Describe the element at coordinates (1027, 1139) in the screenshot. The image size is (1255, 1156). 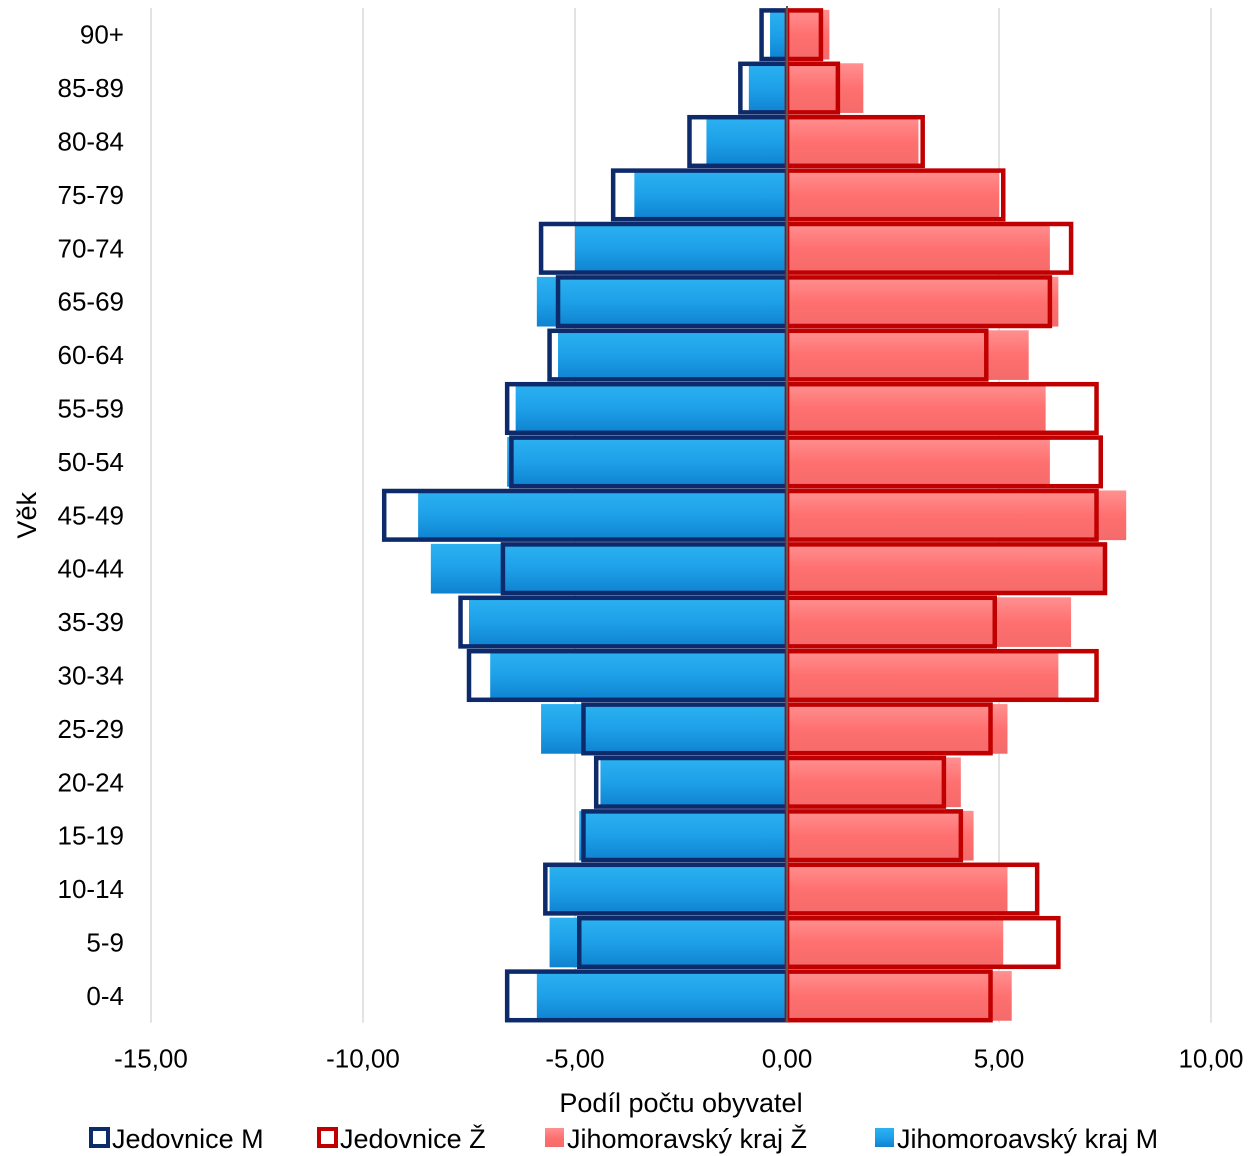
I see `legend-label-3: Jihomoroavský kraj M` at that location.